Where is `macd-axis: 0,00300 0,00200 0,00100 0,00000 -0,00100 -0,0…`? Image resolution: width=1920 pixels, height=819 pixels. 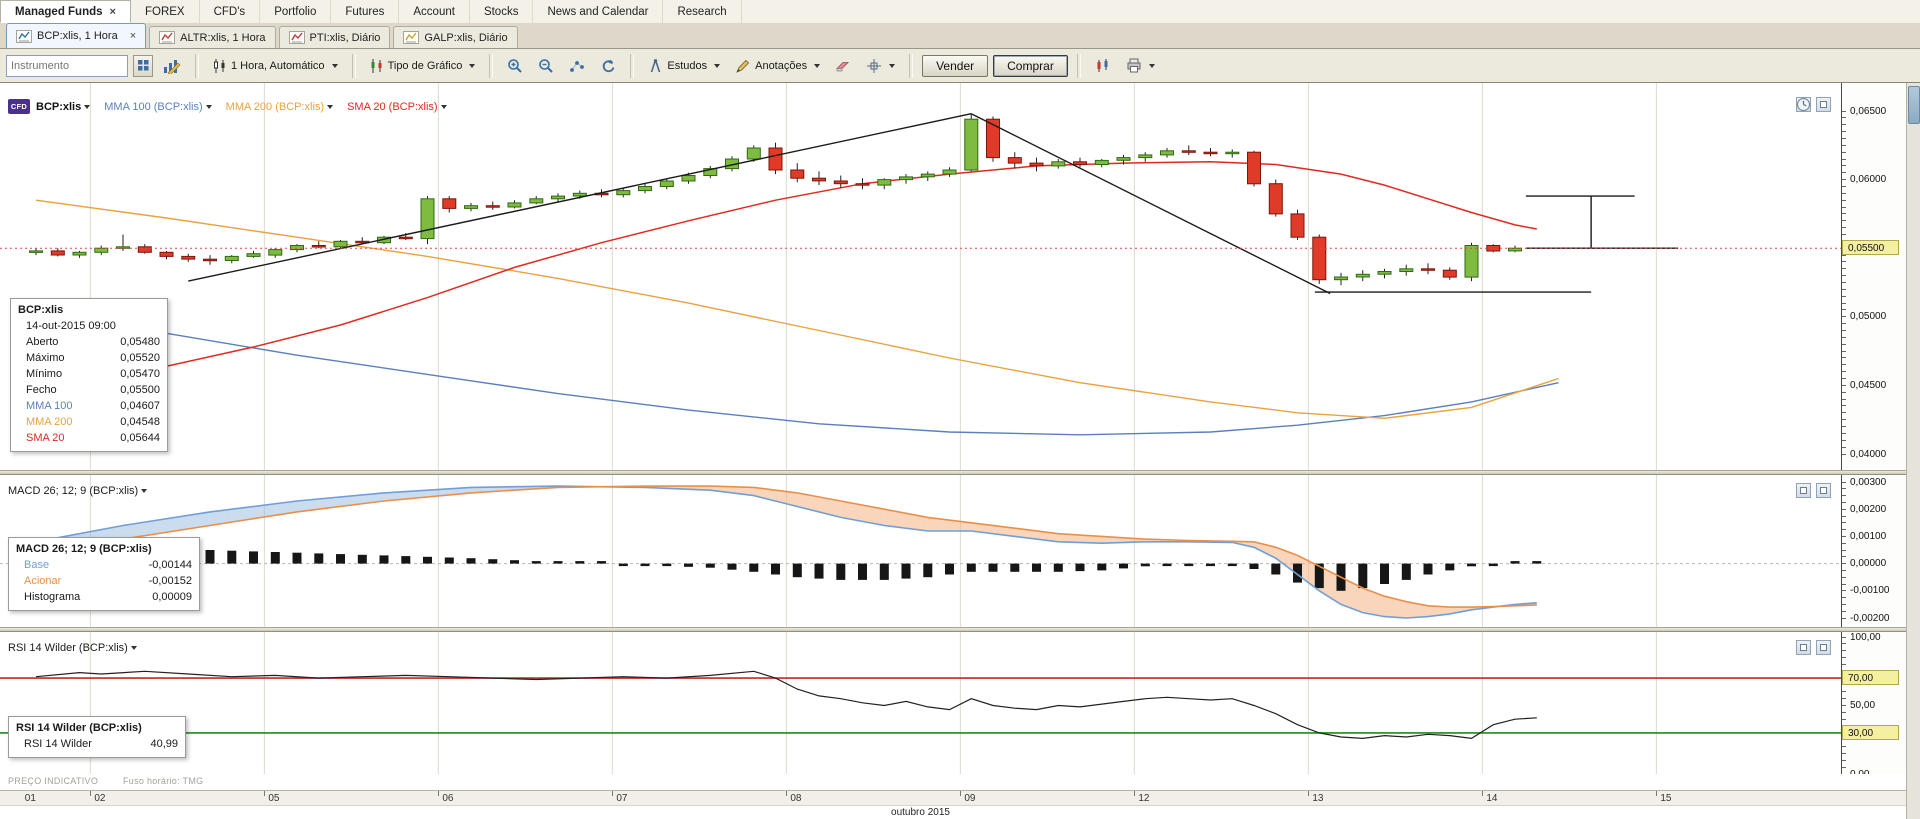
macd-axis: 0,00300 0,00200 0,00100 0,00000 -0,00100 -0,0… is located at coordinates (1873, 551).